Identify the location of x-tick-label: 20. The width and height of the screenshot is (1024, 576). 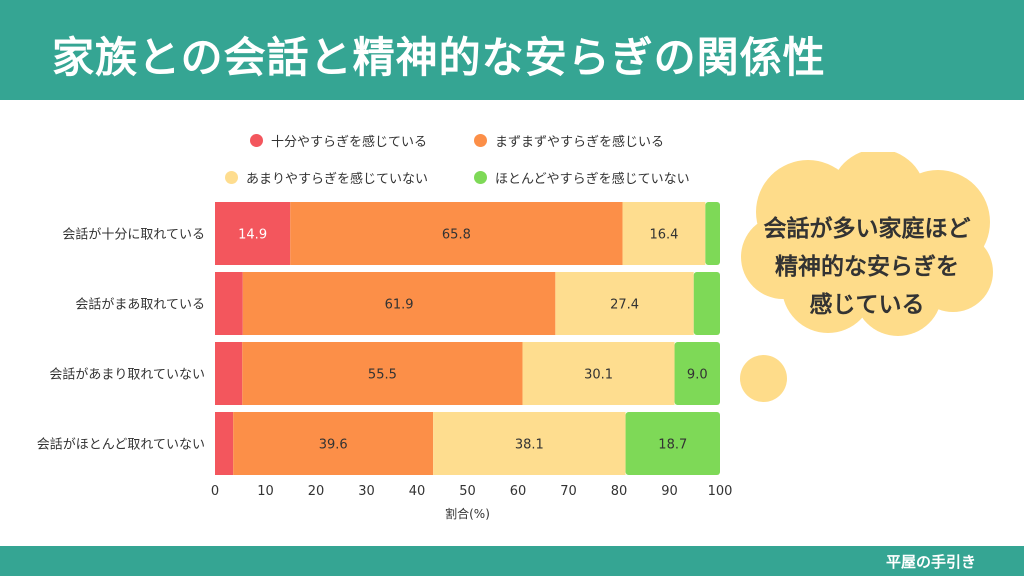
(316, 491).